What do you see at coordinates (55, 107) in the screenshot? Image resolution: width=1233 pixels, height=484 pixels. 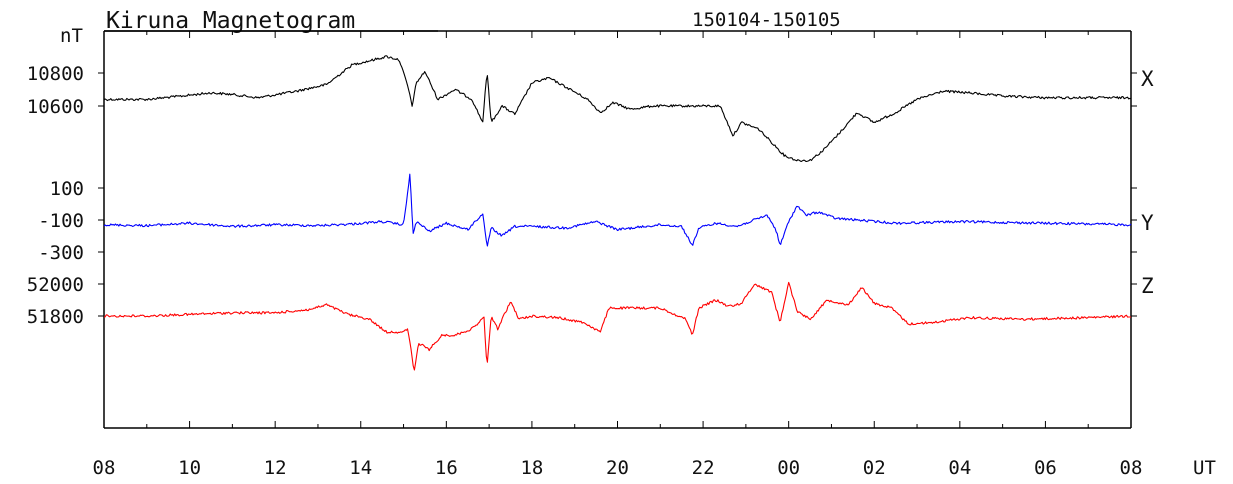 I see `y-tick-label: 10600` at bounding box center [55, 107].